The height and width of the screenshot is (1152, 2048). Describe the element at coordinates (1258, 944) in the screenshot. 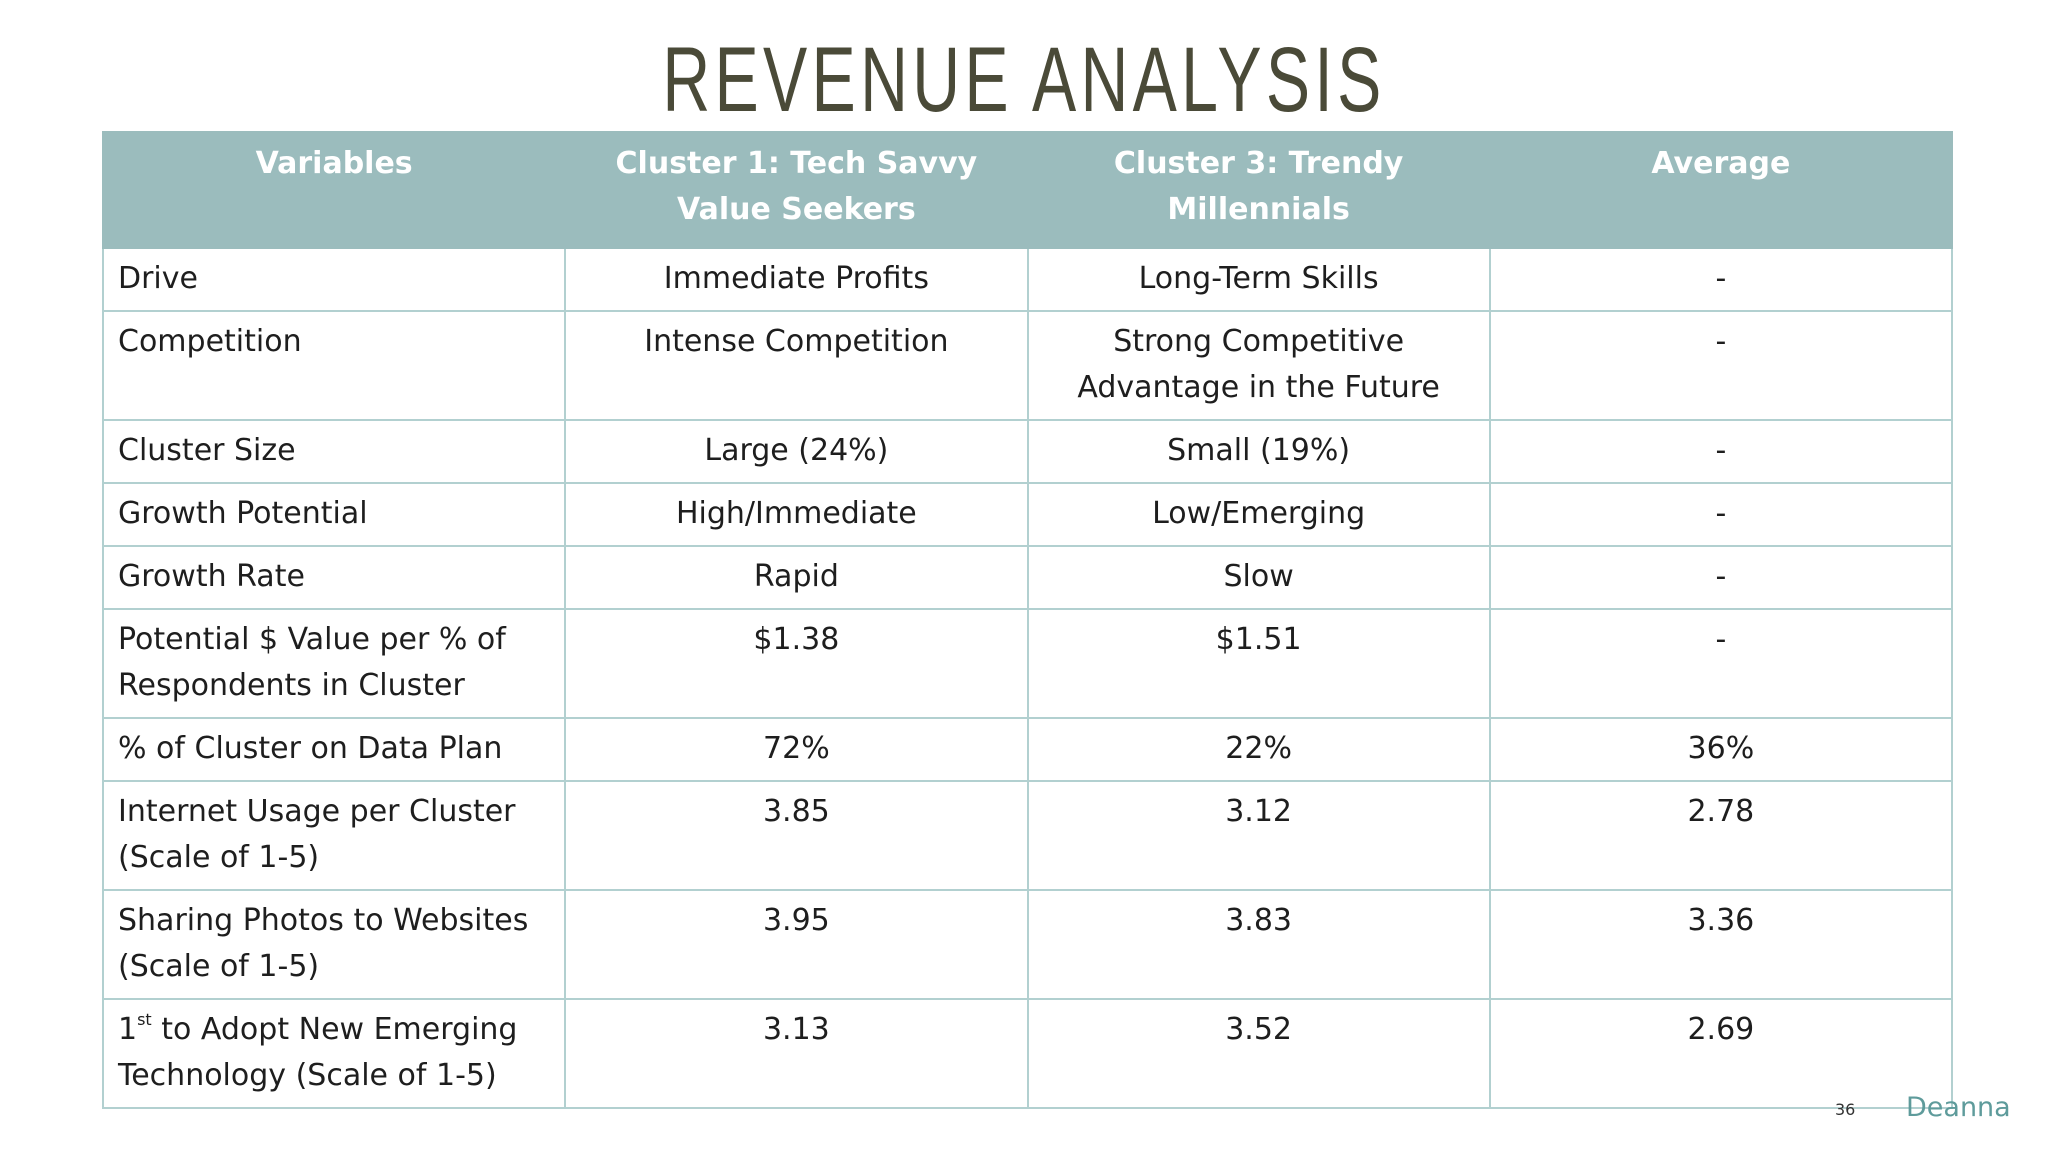

I see `table-cell: 3.83` at that location.